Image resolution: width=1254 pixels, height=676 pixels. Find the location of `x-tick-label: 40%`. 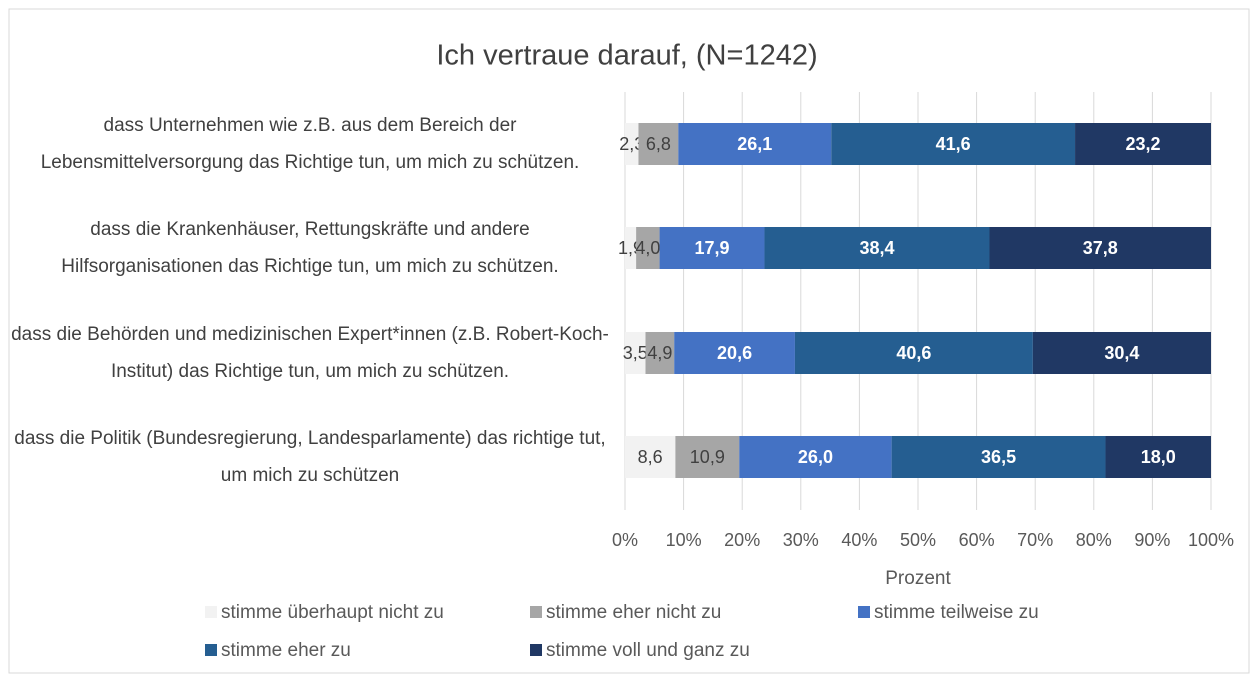

x-tick-label: 40% is located at coordinates (859, 540).